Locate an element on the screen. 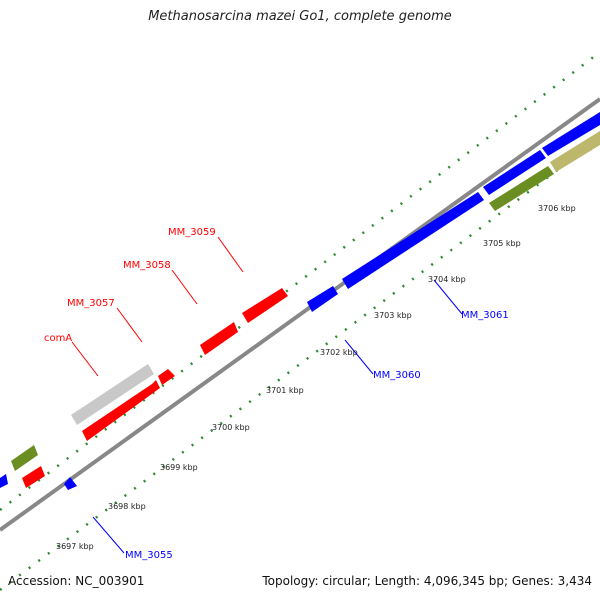  gene-olive-left is located at coordinates (24, 458).